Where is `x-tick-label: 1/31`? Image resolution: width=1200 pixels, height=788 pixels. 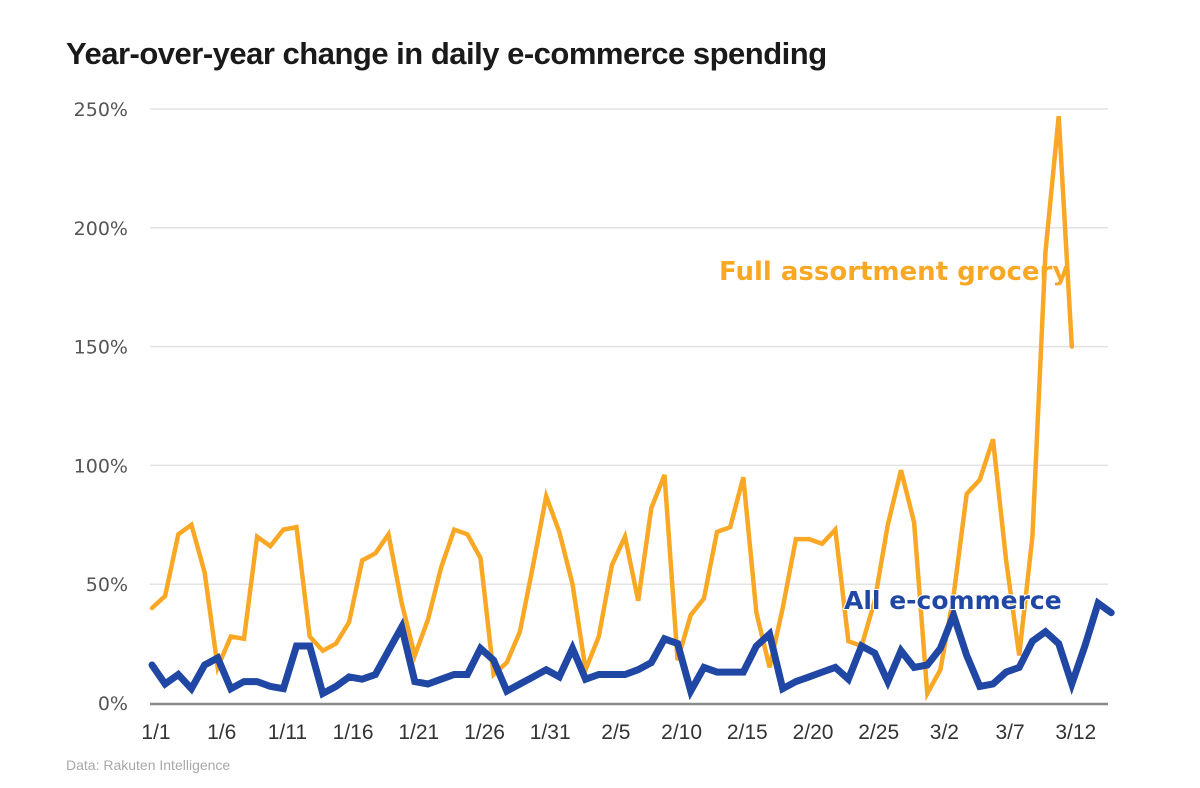
x-tick-label: 1/31 is located at coordinates (550, 732).